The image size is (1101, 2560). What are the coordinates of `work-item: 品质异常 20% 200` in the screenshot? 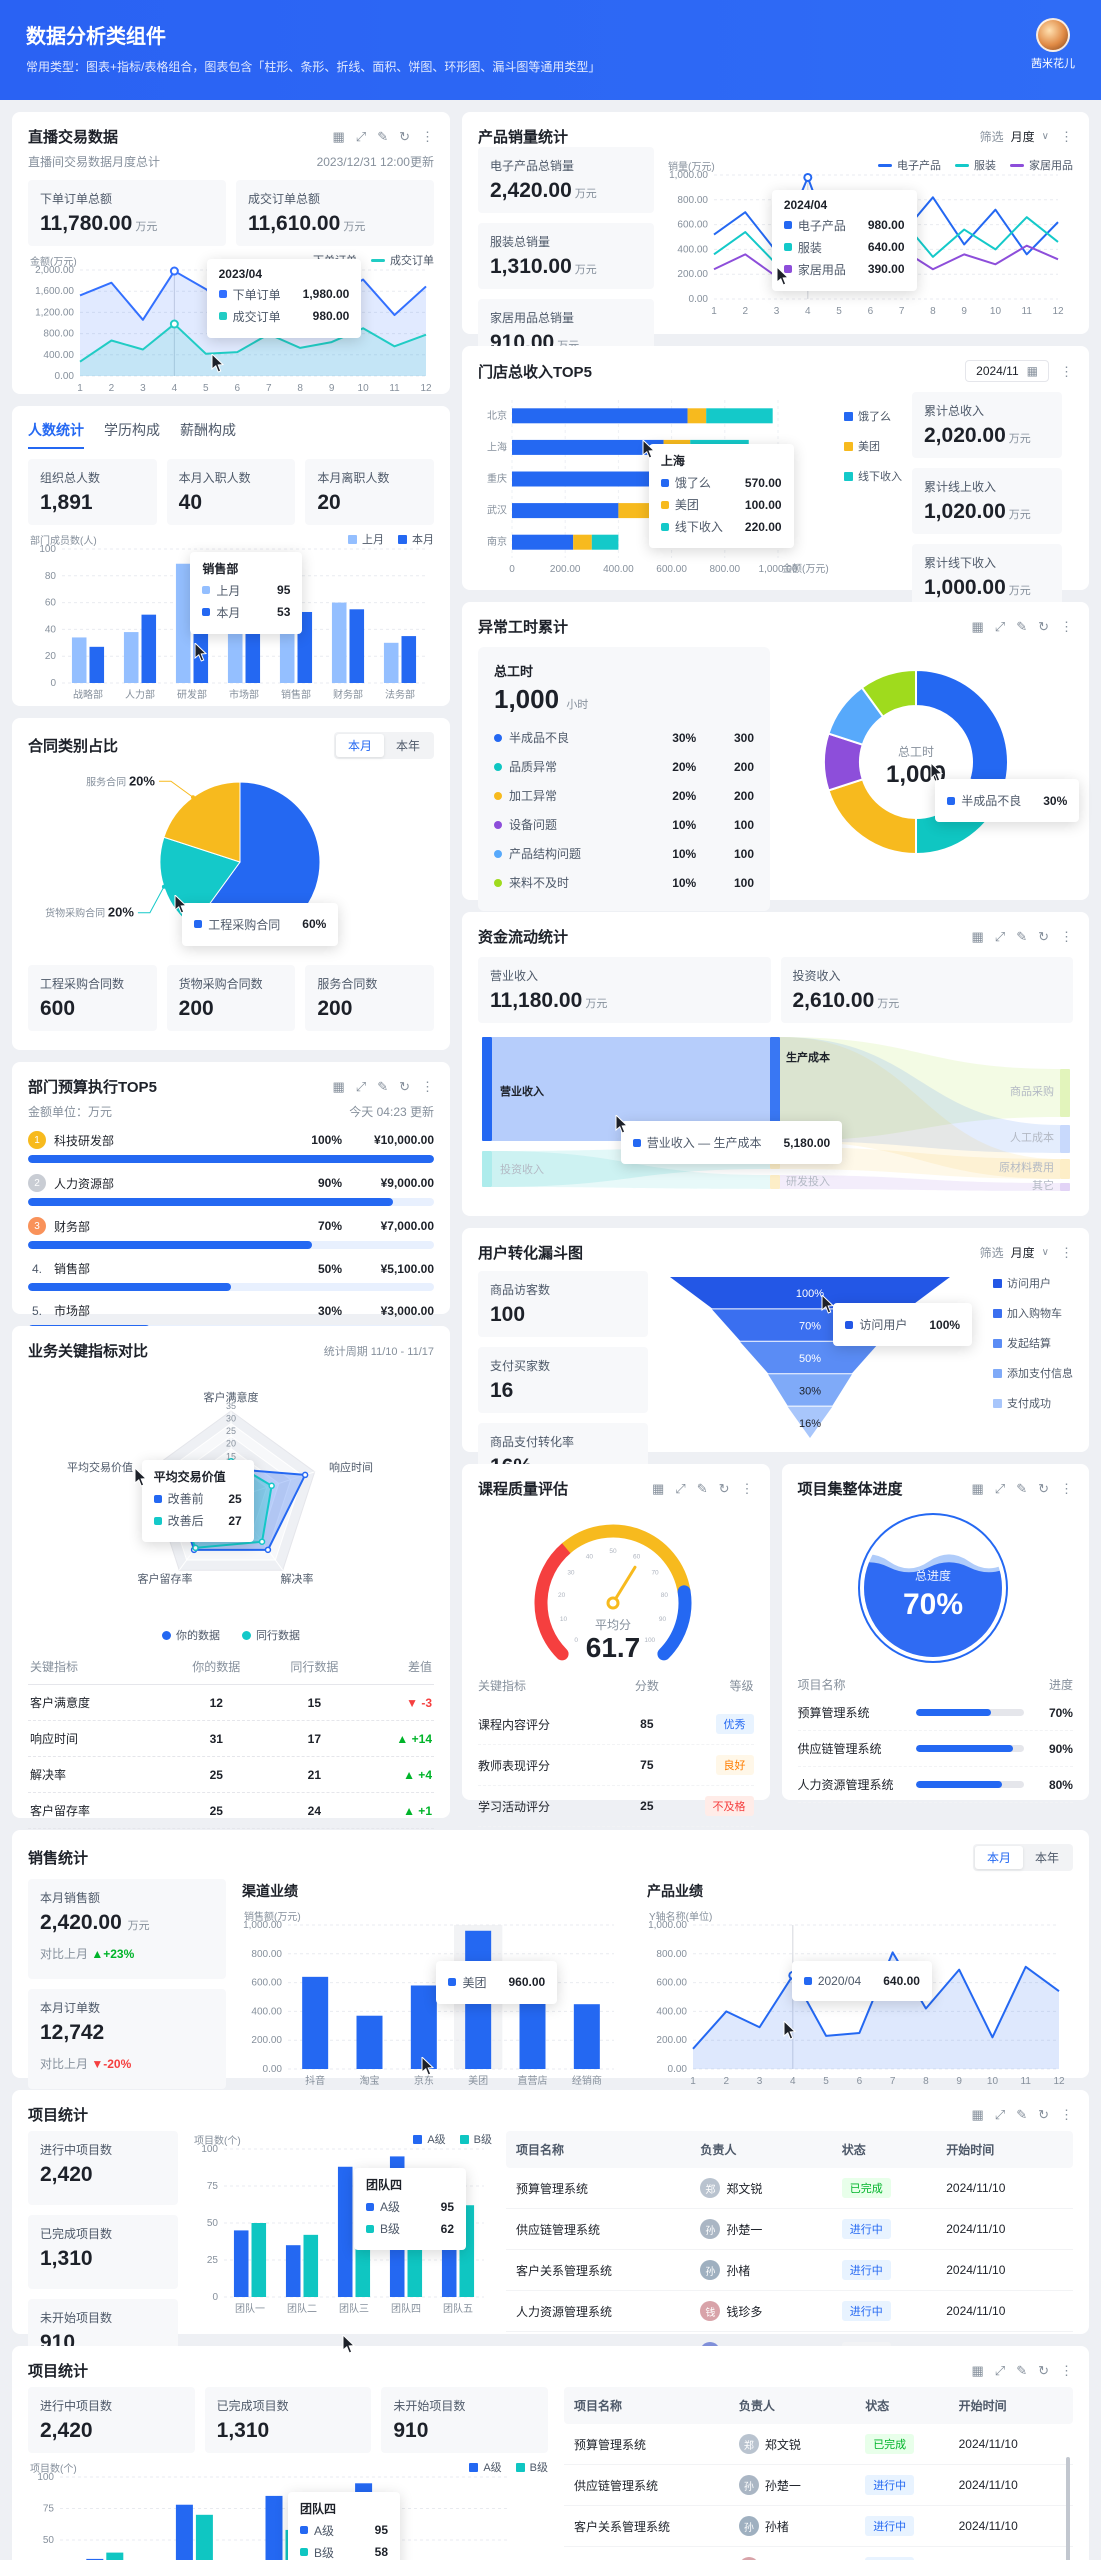 It's located at (624, 766).